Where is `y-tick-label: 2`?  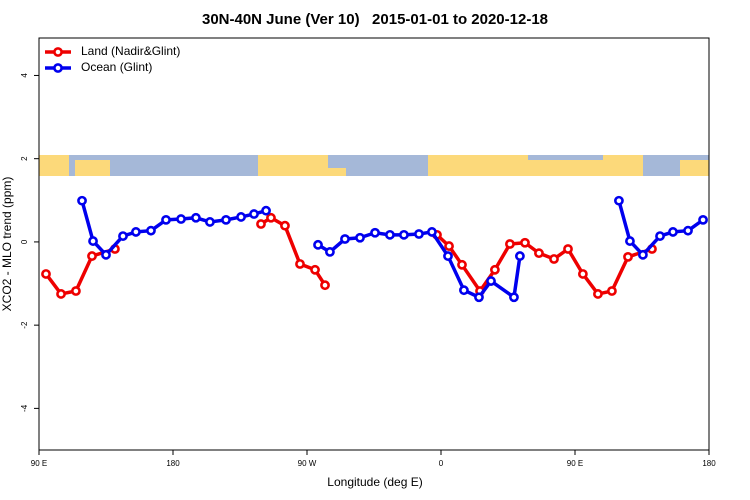 y-tick-label: 2 is located at coordinates (24, 158).